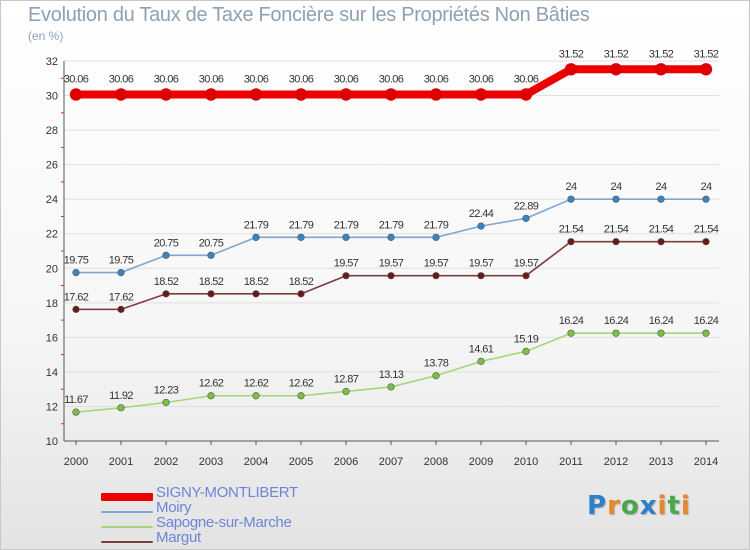  What do you see at coordinates (127, 542) in the screenshot?
I see `legend-swatch` at bounding box center [127, 542].